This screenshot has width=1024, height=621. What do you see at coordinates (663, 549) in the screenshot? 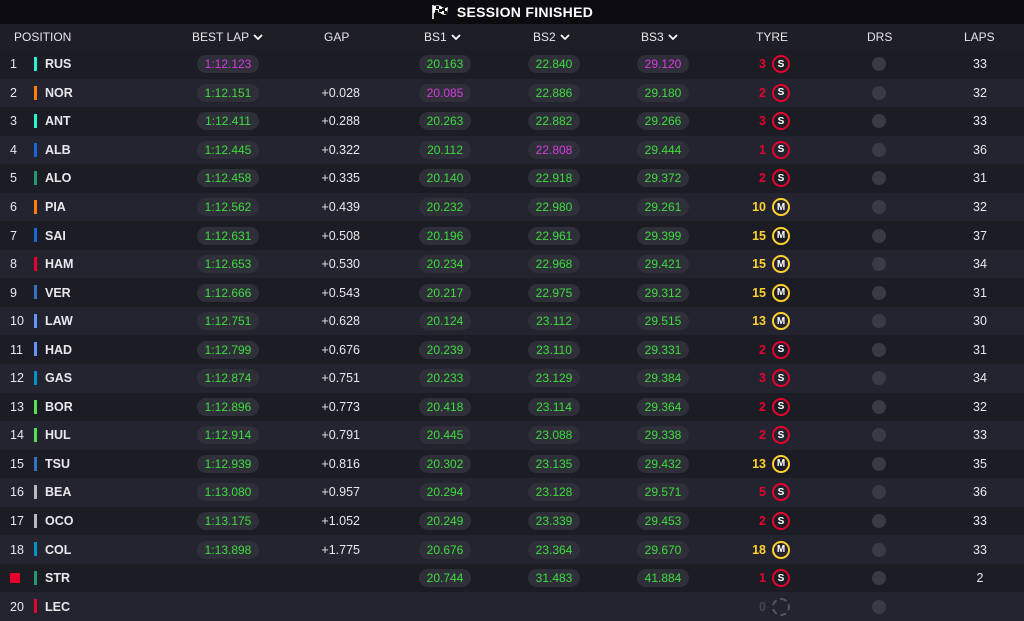
I see `bs3-time: 29.670` at bounding box center [663, 549].